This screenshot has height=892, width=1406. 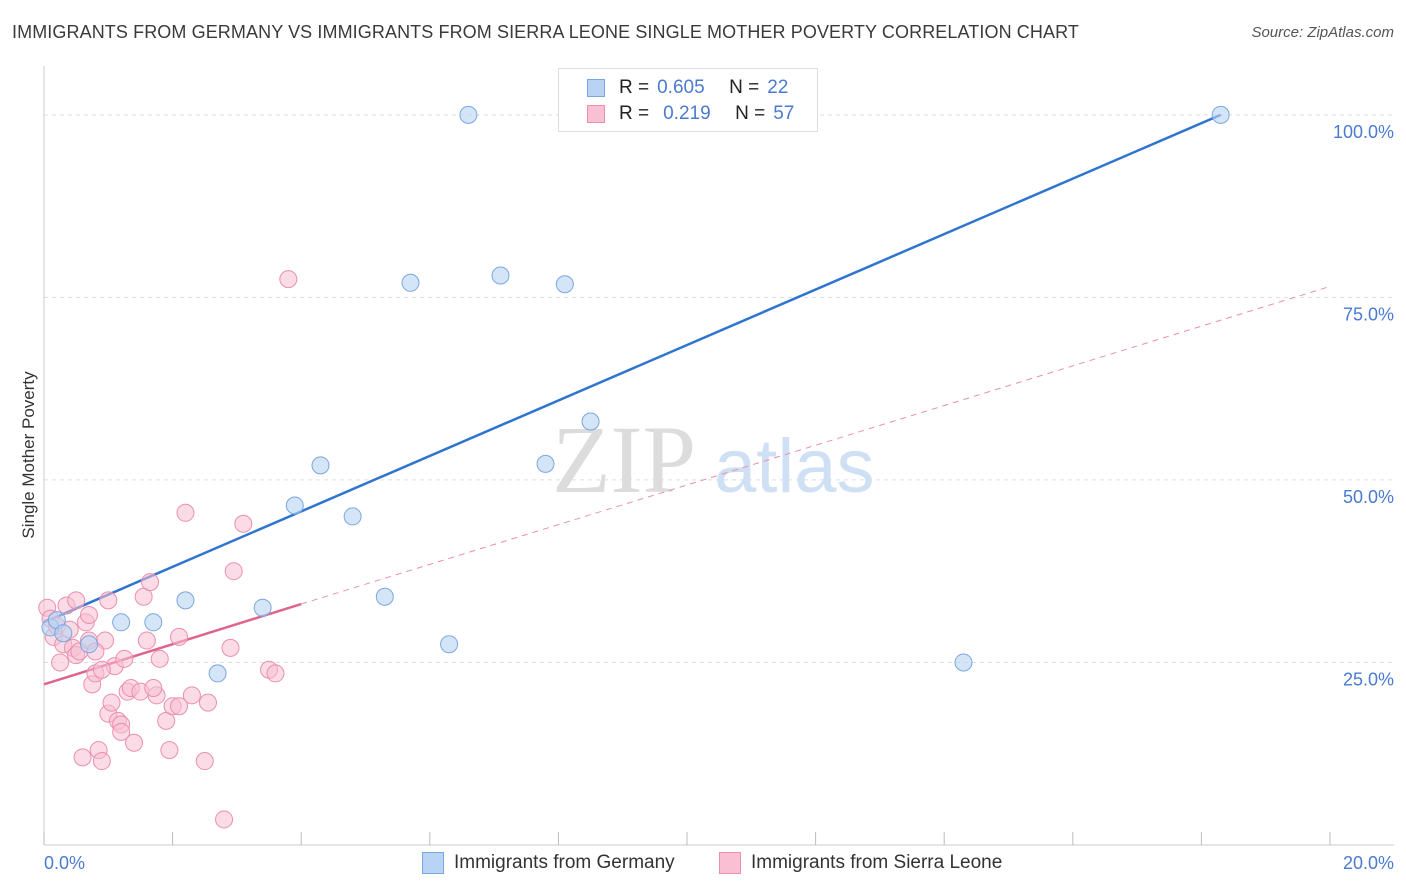 I want to click on r-value: 0.219, so click(x=687, y=113).